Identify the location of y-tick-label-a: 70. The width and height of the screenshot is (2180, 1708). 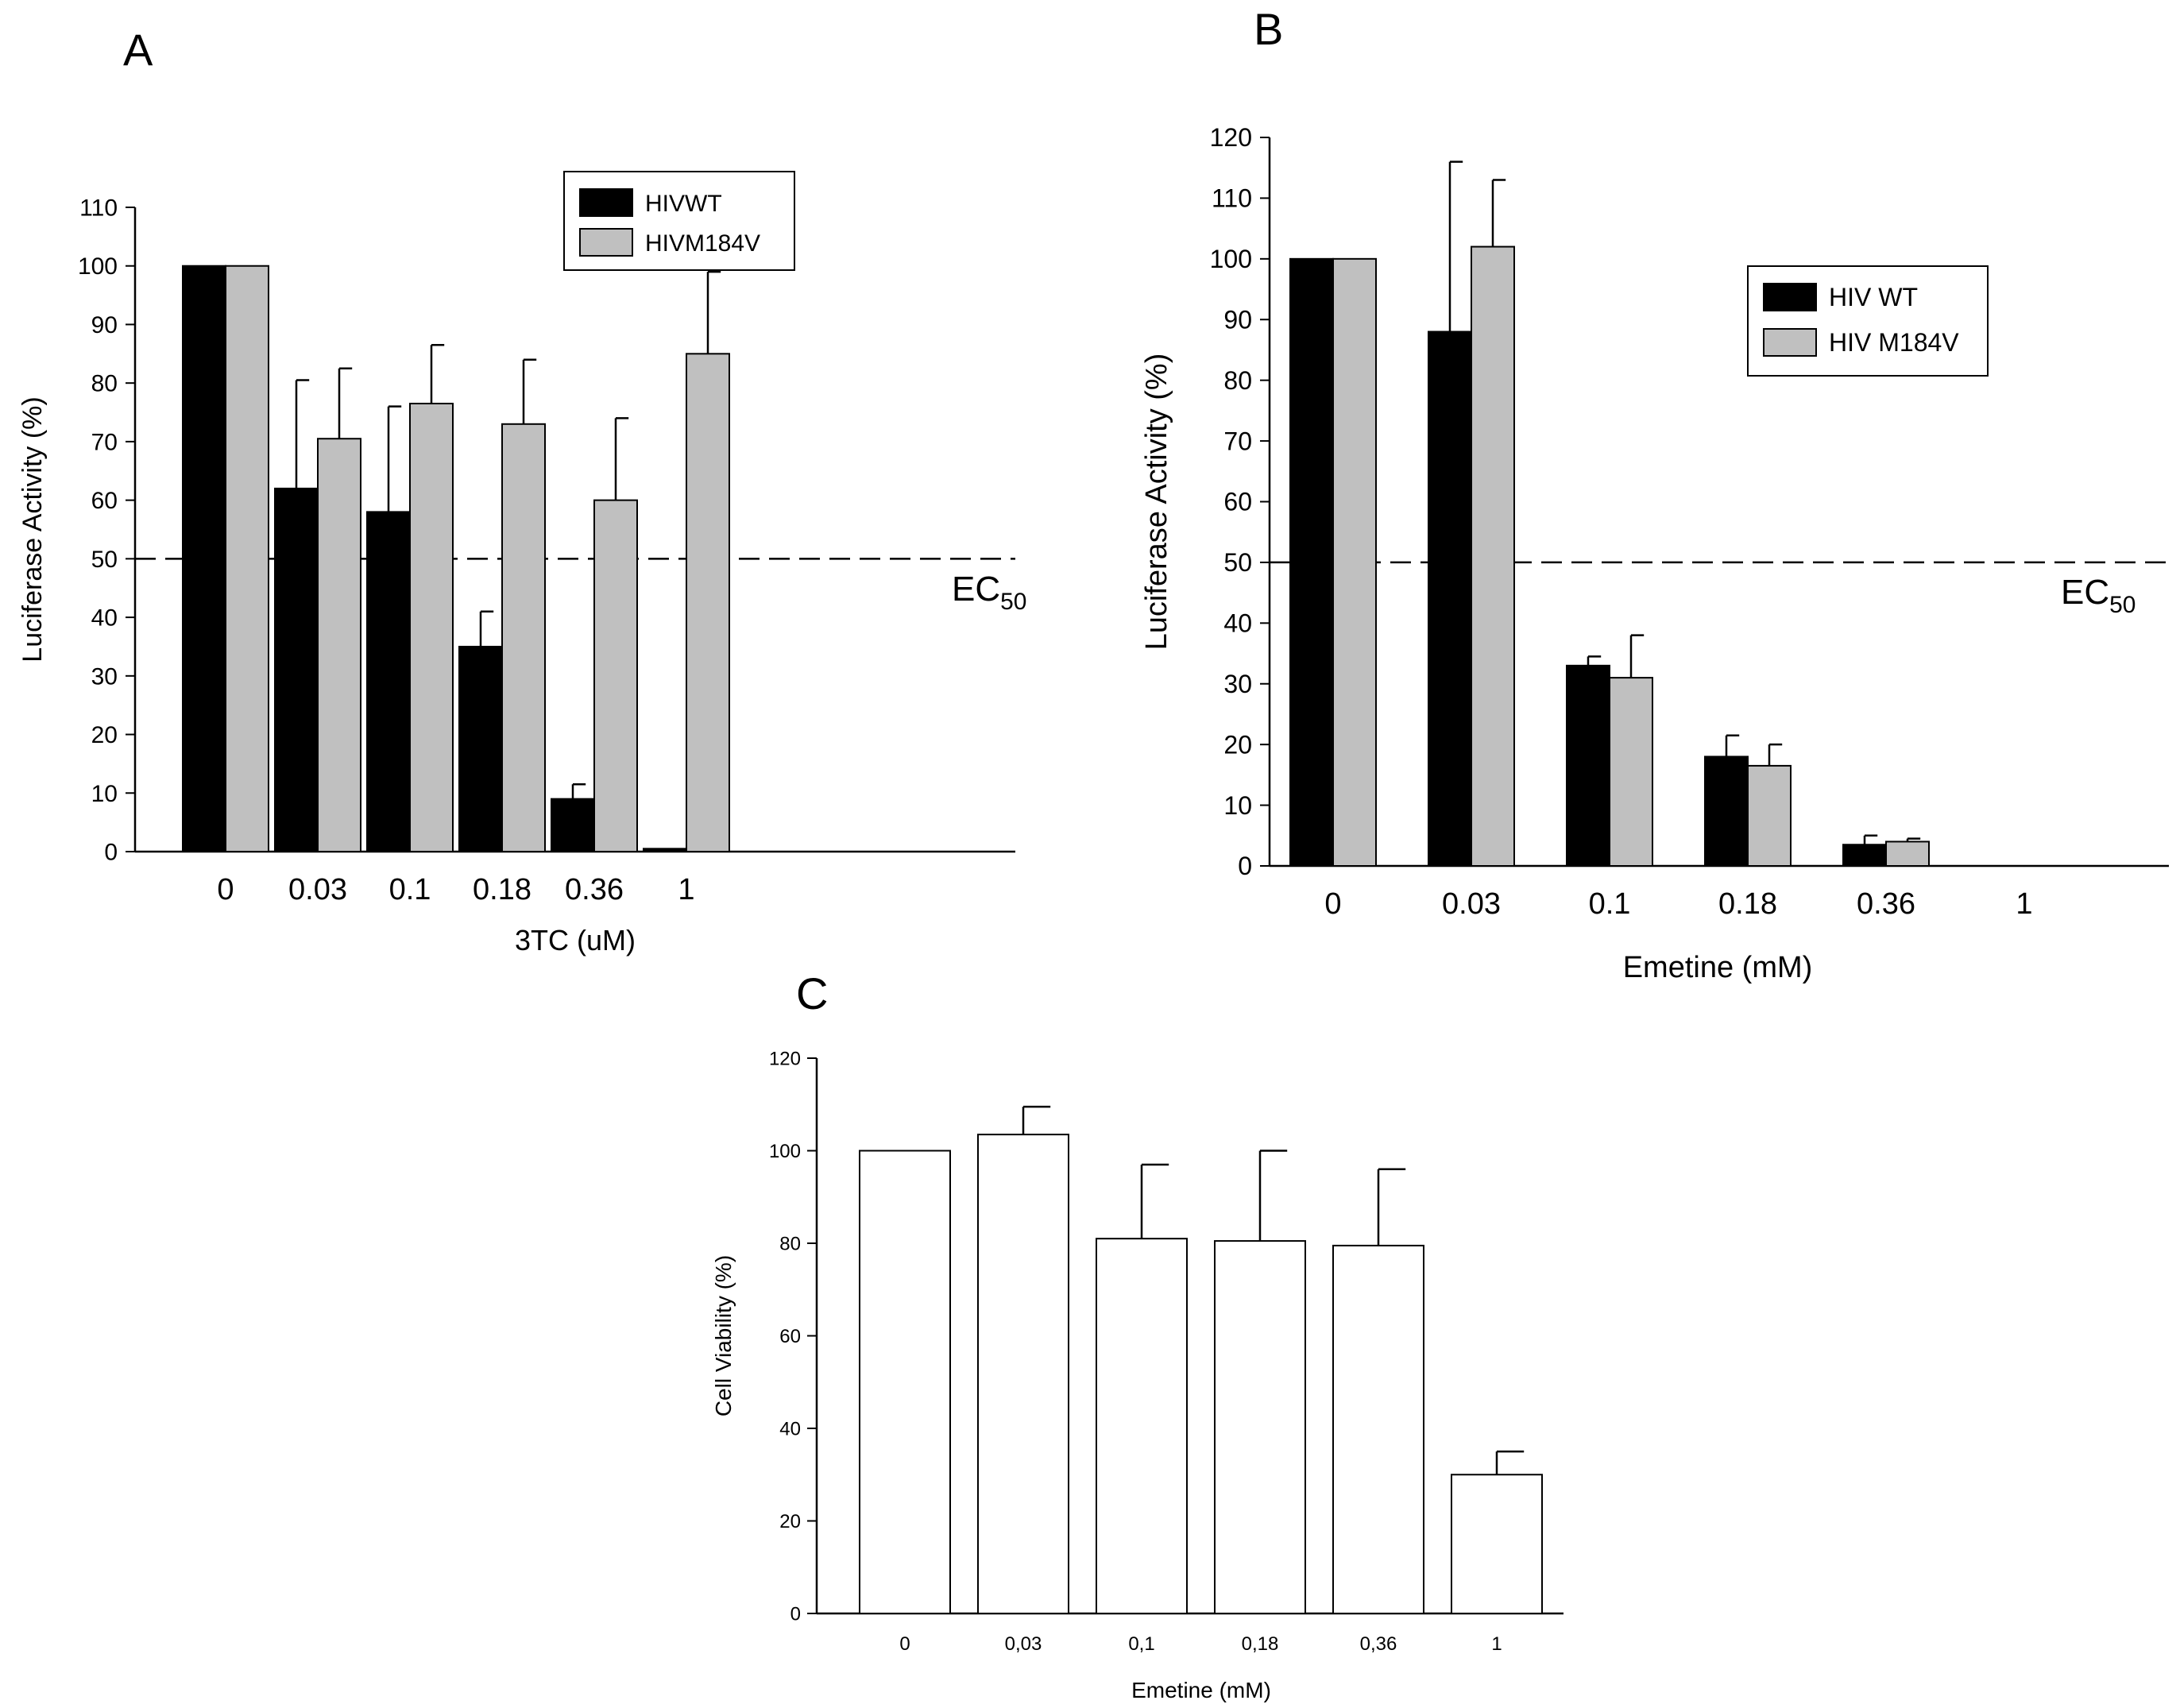
(104, 442).